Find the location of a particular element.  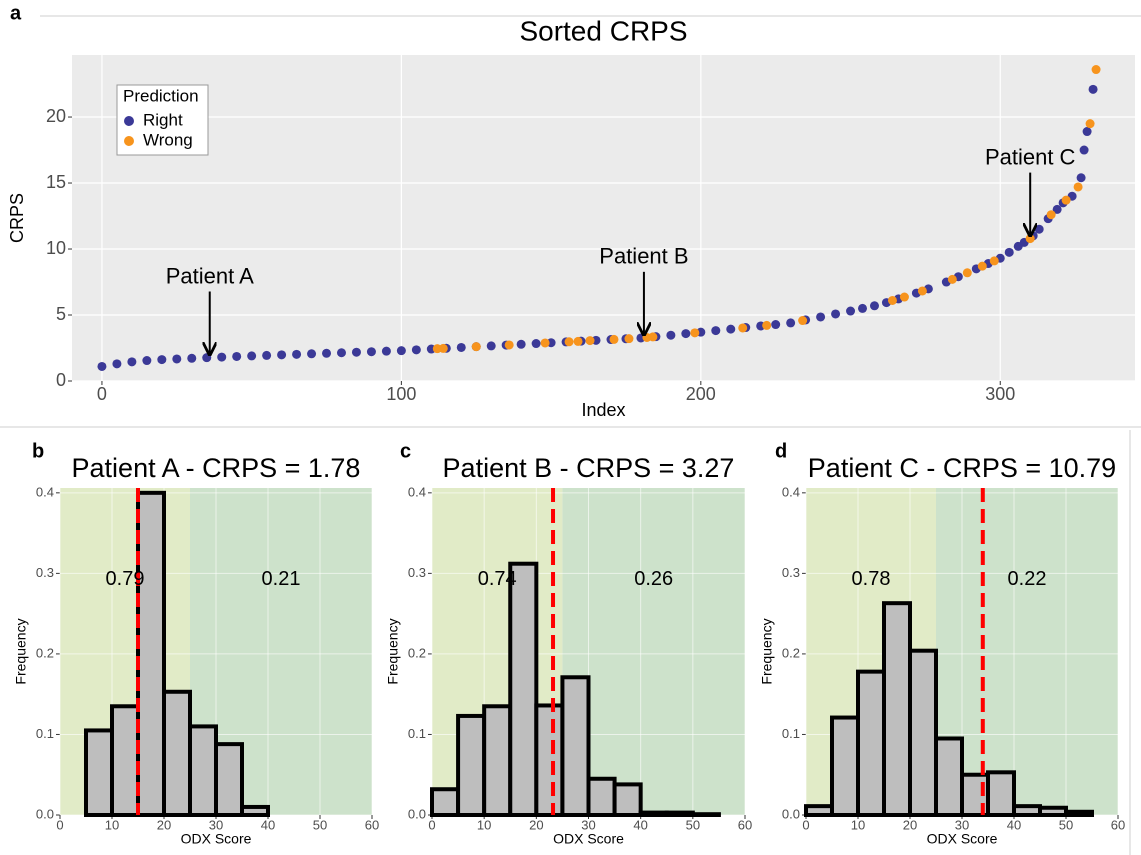

legend-marker is located at coordinates (129, 141).